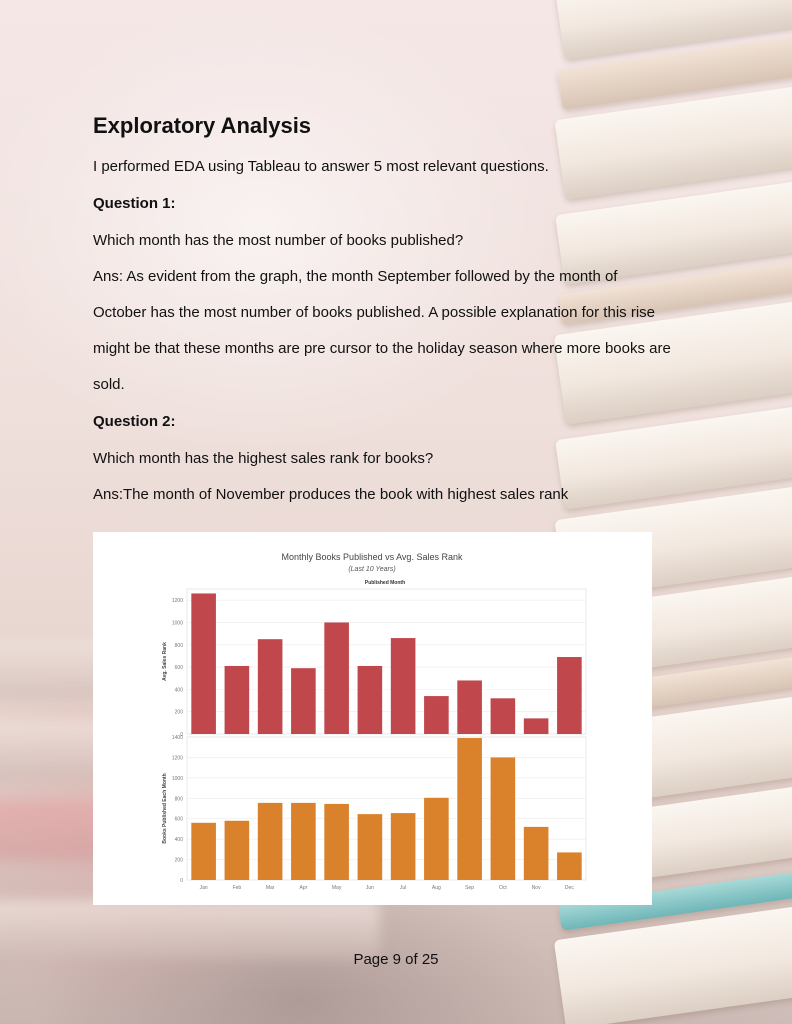 The image size is (792, 1024). Describe the element at coordinates (109, 384) in the screenshot. I see `answer-1-line-4: sold.` at that location.